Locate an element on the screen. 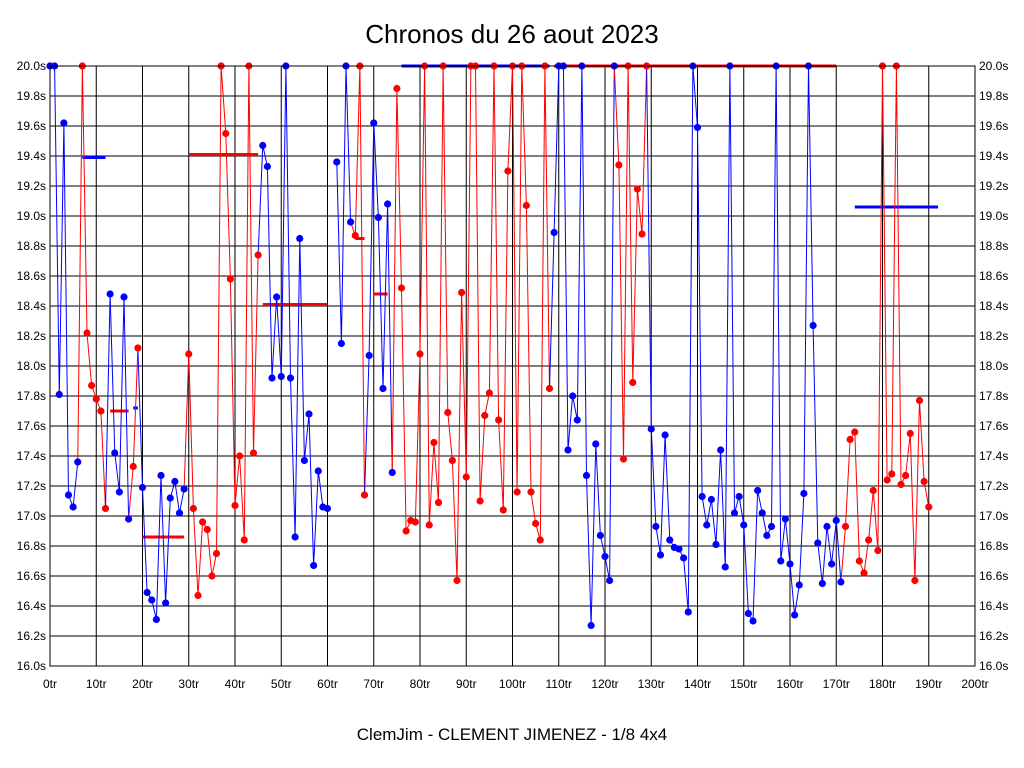 This screenshot has width=1024, height=768. x-tick-label: 120tr is located at coordinates (604, 684).